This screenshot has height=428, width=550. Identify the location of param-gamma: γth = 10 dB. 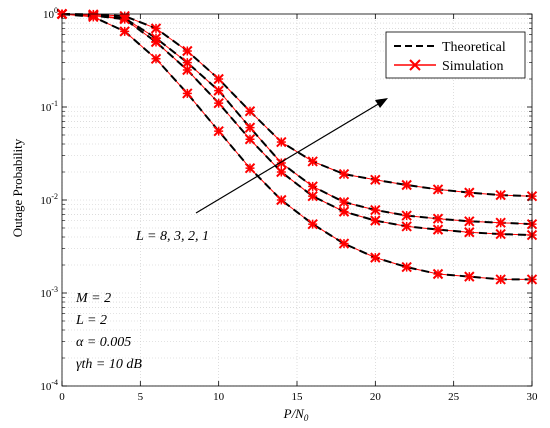
(109, 364).